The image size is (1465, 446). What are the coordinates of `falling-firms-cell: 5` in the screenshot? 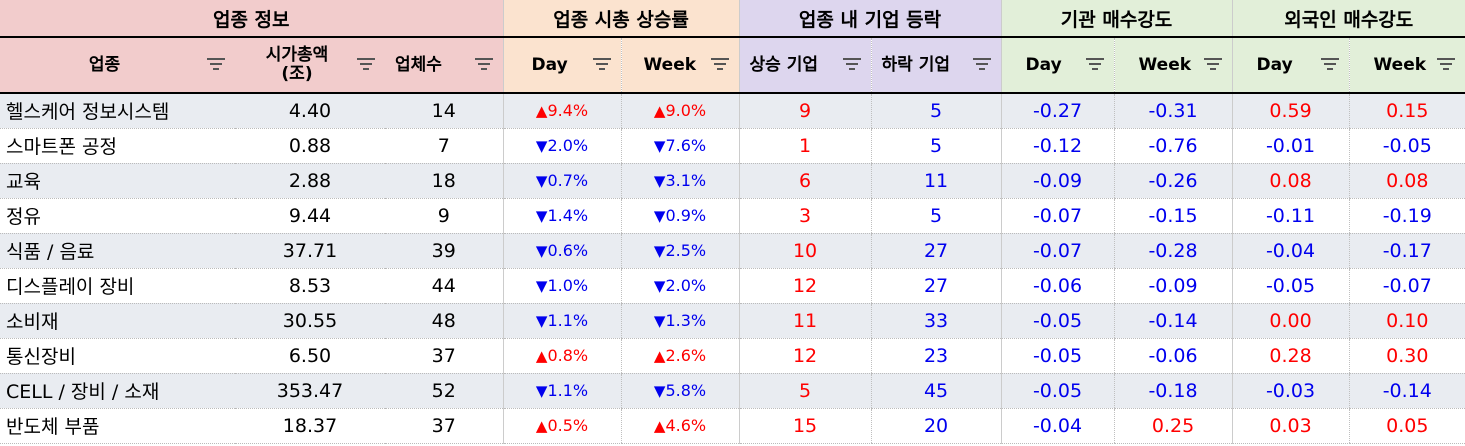 It's located at (936, 146).